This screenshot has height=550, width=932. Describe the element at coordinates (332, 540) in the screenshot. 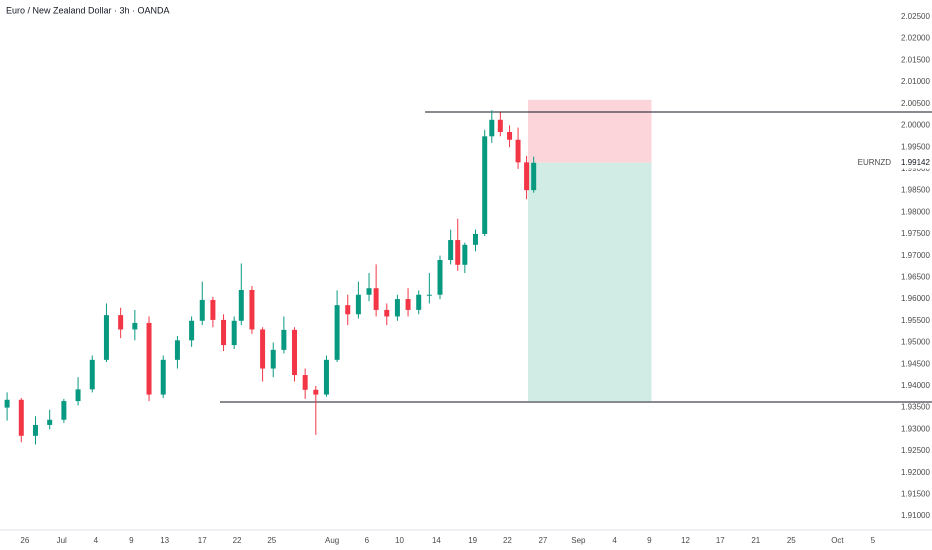

I see `x-tick-label: Aug` at that location.